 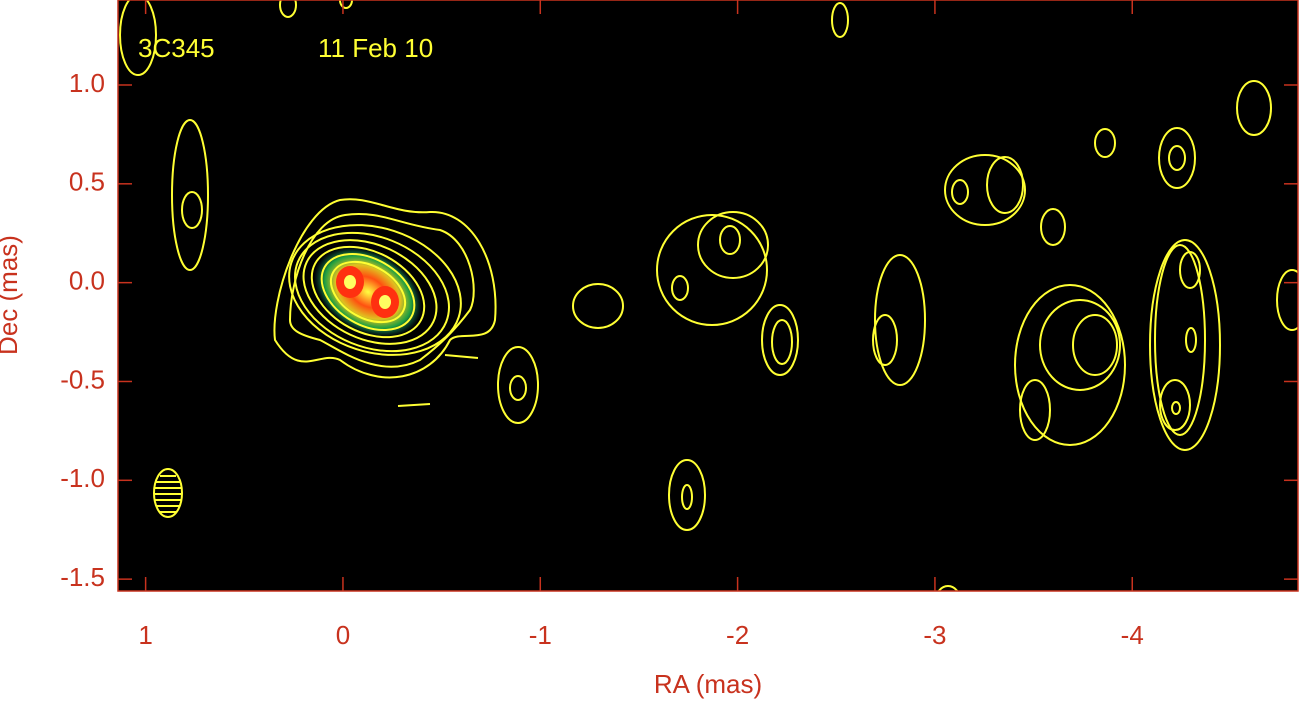 What do you see at coordinates (343, 635) in the screenshot?
I see `x-tick-label: 0` at bounding box center [343, 635].